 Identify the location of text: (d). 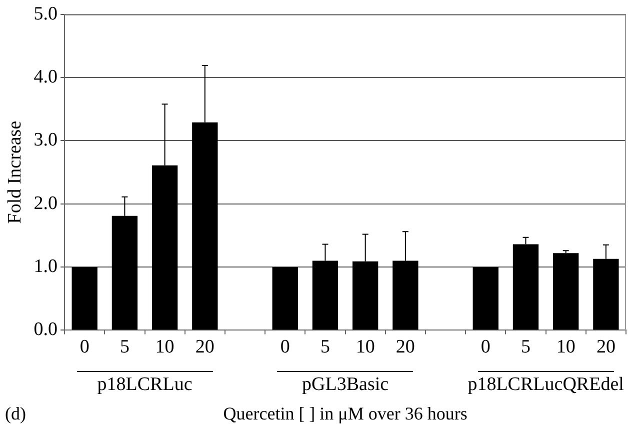
(15, 414).